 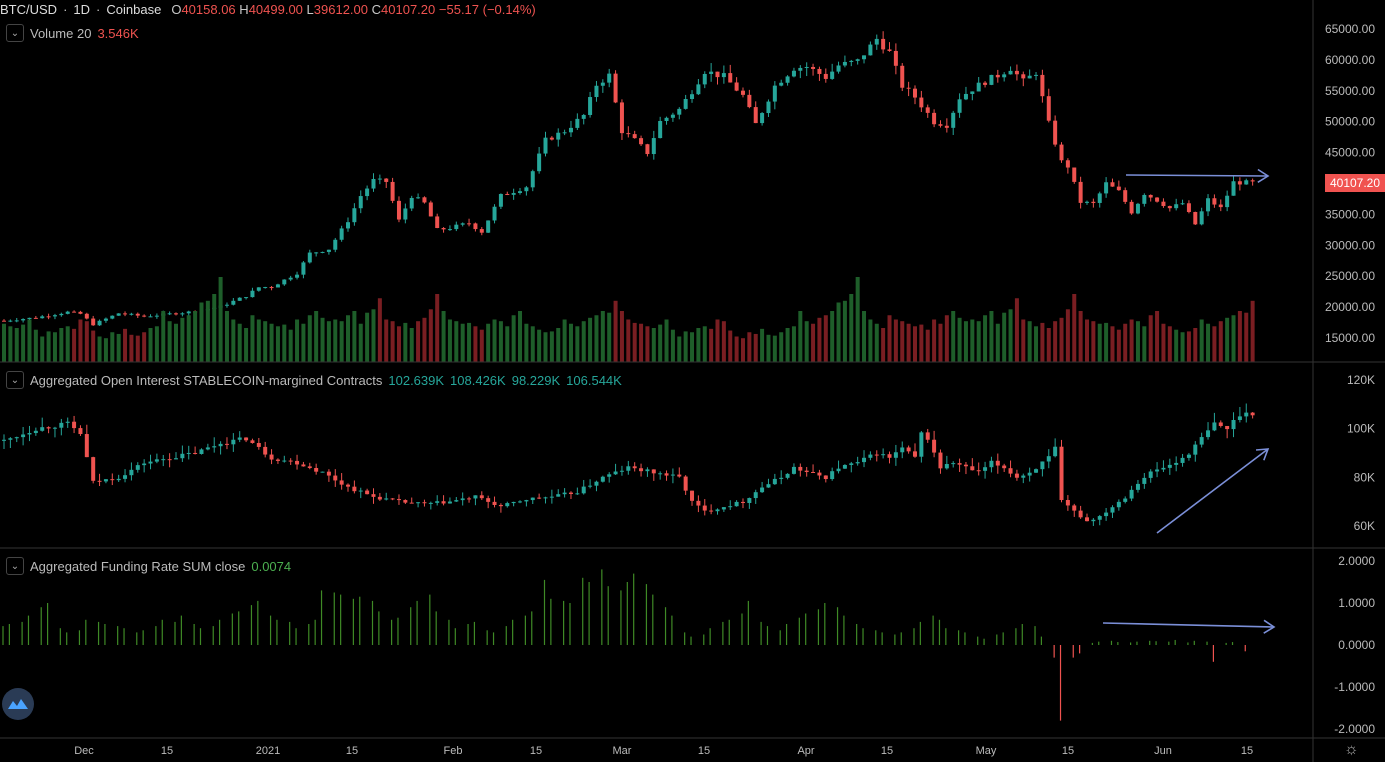 What do you see at coordinates (29, 9) in the screenshot?
I see `symbol-name: BTC/USD` at bounding box center [29, 9].